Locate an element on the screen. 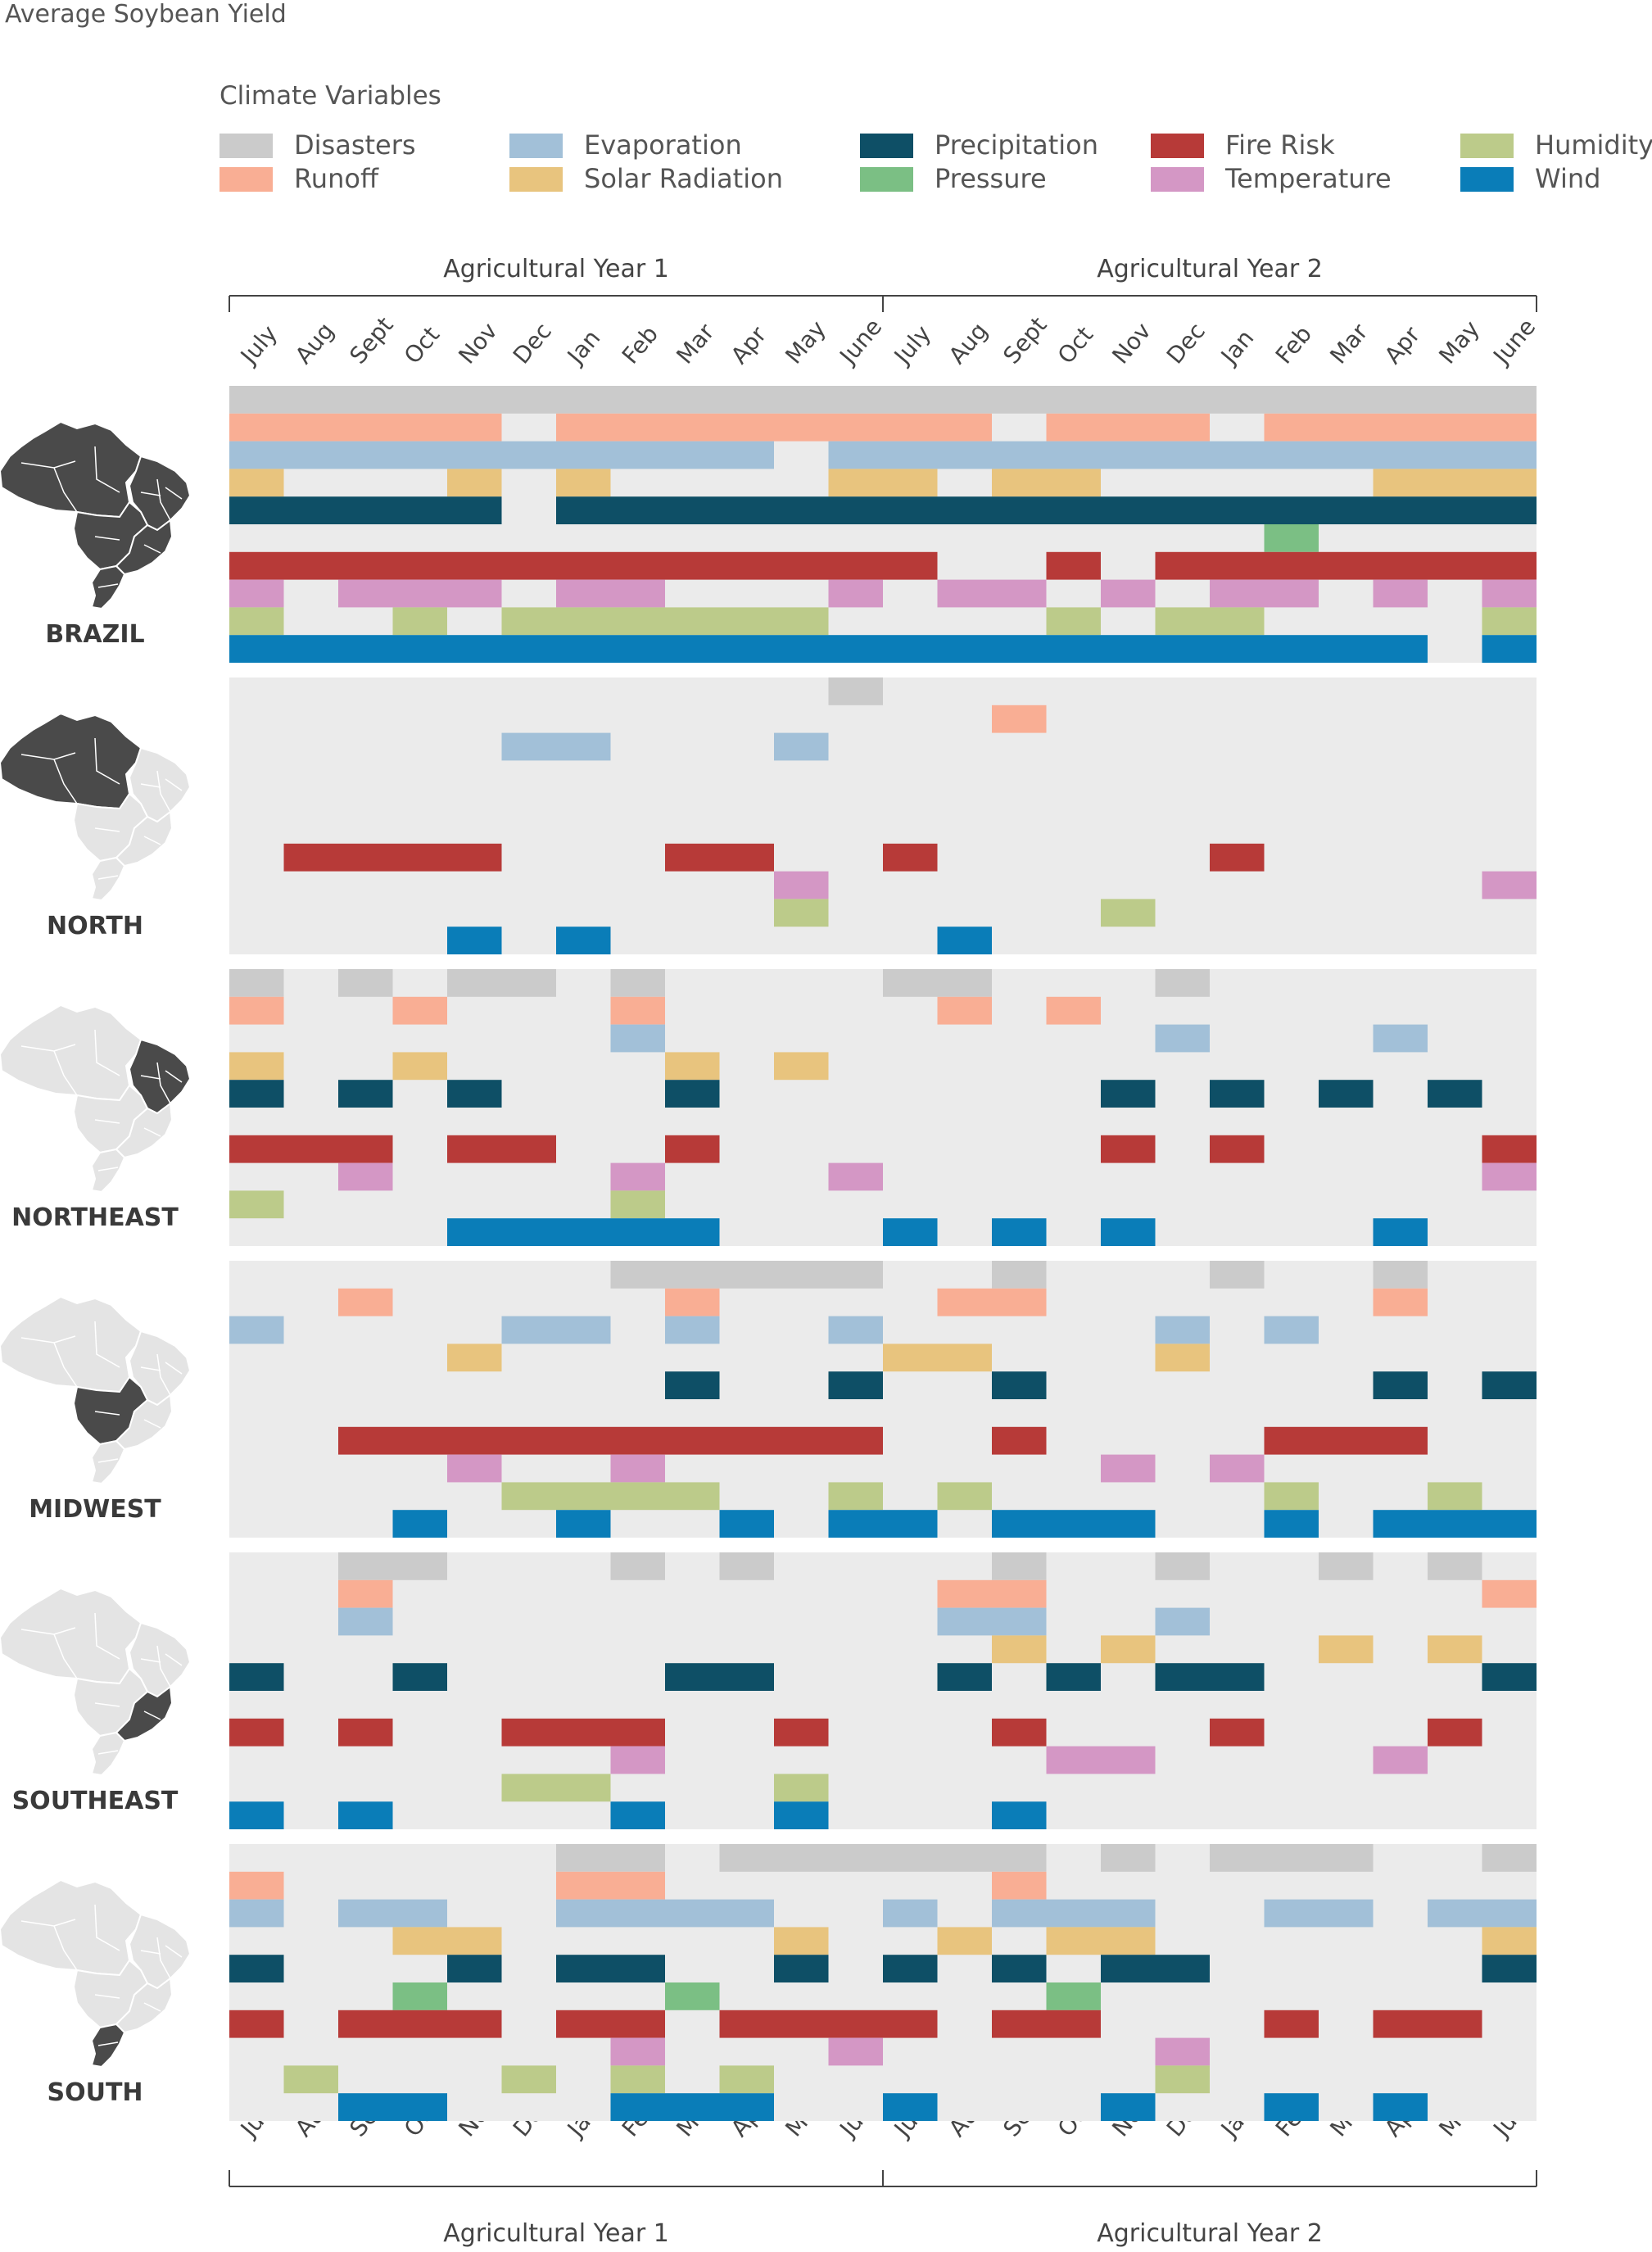 The width and height of the screenshot is (1652, 2252). panel-north is located at coordinates (883, 815).